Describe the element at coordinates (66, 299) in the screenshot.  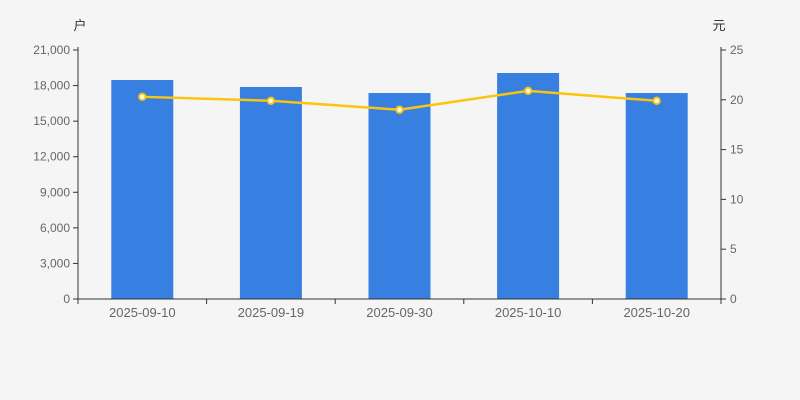
I see `left-axis-label: 0` at that location.